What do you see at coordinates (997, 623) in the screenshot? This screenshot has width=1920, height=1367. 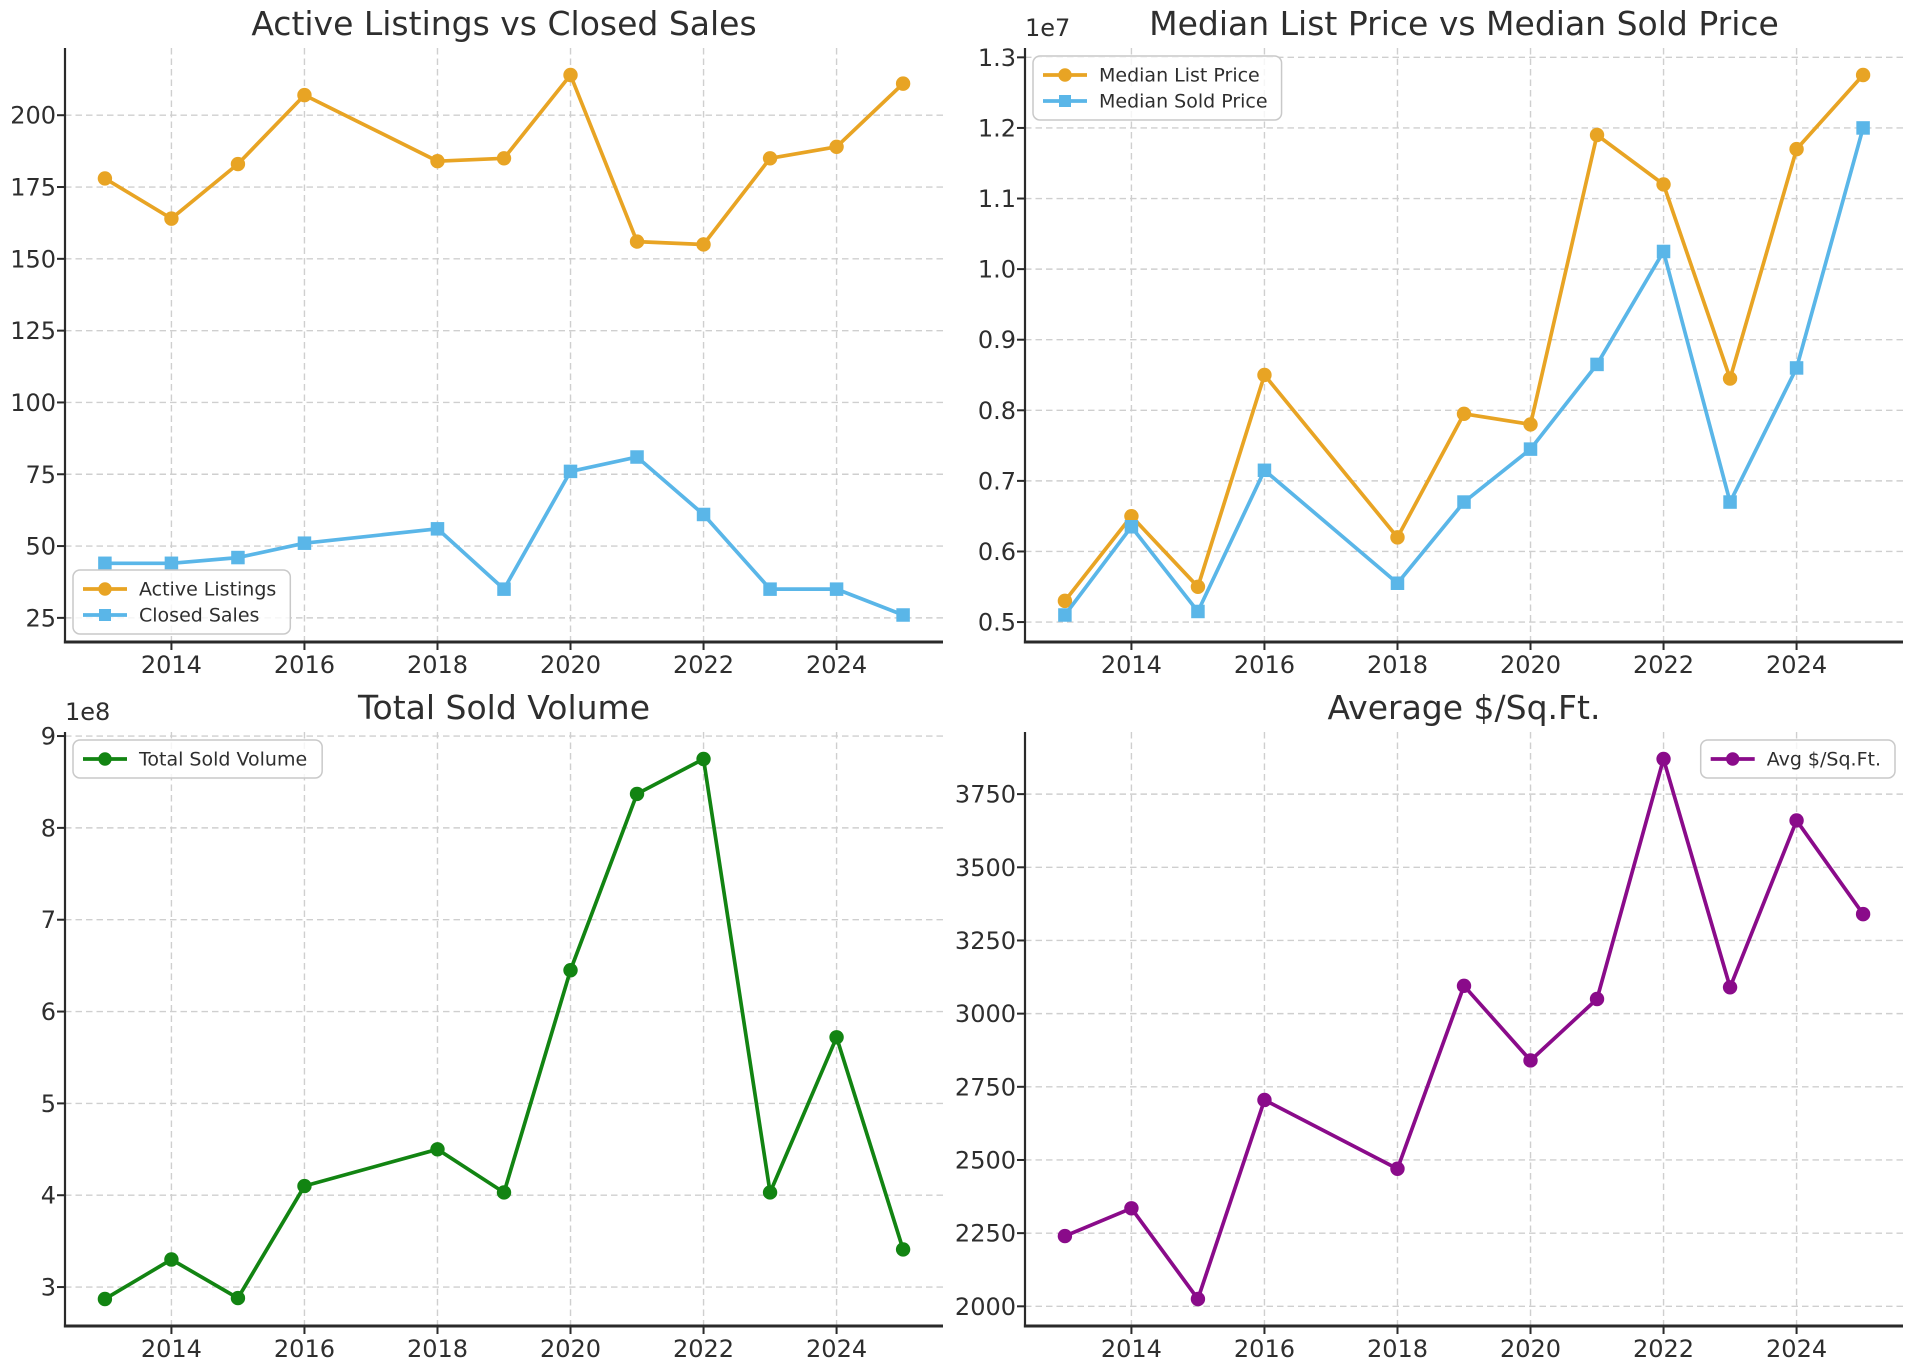 I see `y-tick-label: 0.5` at bounding box center [997, 623].